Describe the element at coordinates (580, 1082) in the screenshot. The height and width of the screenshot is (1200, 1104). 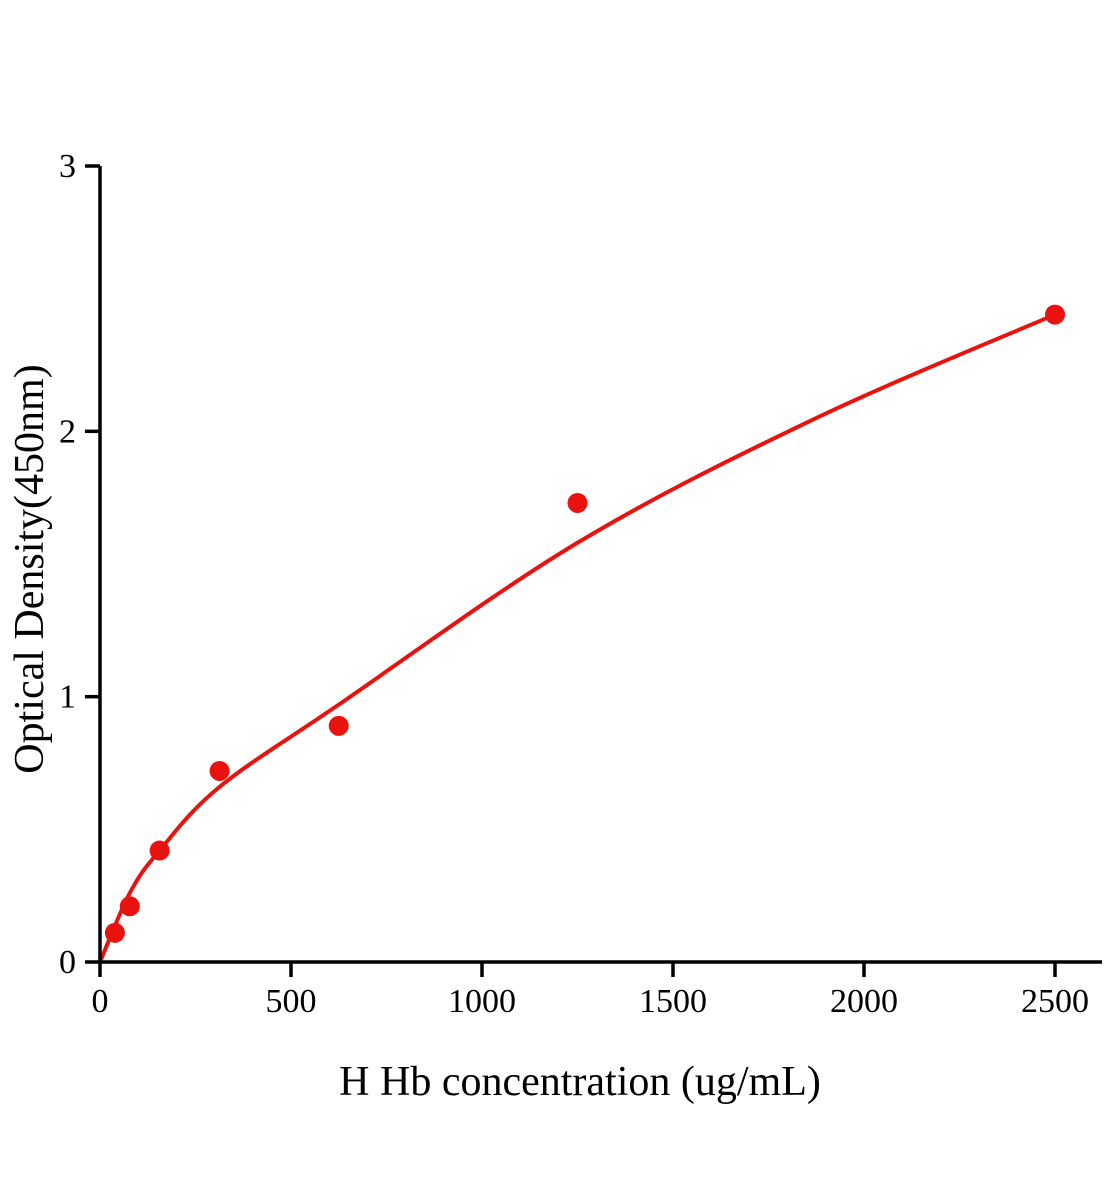
I see `x-axis-title: H Hb concentration (ug/mL)` at that location.